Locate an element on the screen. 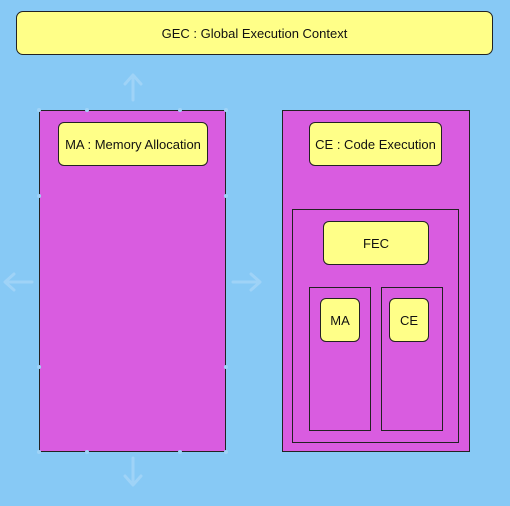 The image size is (510, 506). memory-allocation-box: MA : Memory Allocation is located at coordinates (133, 144).